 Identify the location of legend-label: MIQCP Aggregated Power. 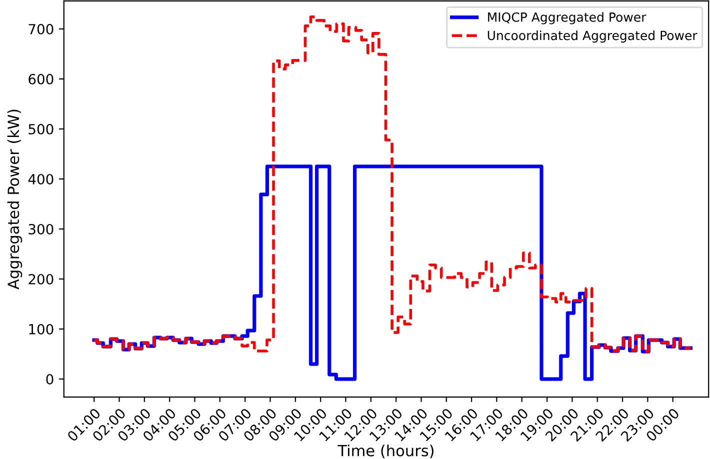
(567, 18).